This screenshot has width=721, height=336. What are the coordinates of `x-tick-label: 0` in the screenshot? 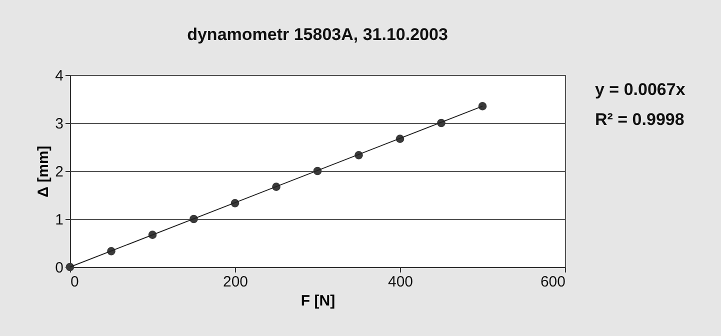 It's located at (74, 282).